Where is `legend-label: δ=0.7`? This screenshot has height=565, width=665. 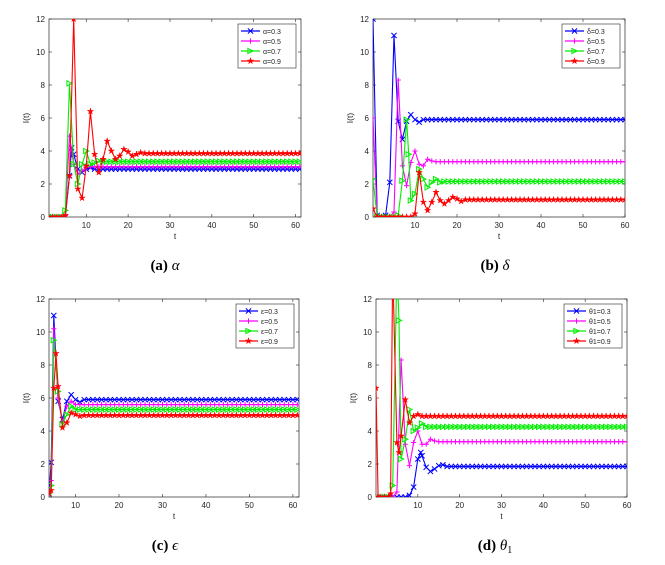
legend-label: δ=0.7 is located at coordinates (596, 52).